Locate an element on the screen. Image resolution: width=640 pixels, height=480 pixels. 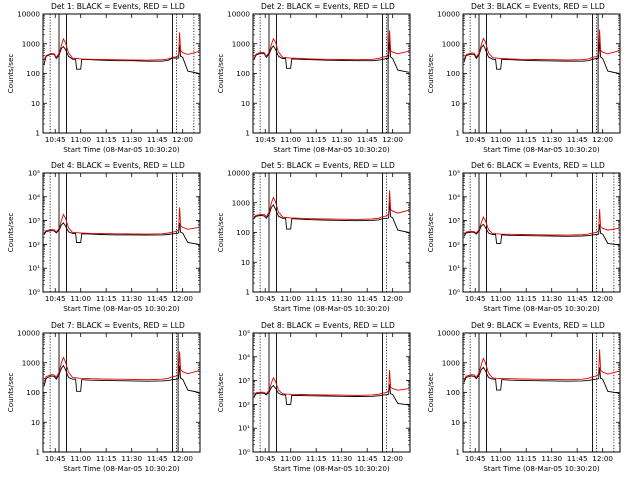
y-tick-label: 10⁰ is located at coordinates (244, 452).